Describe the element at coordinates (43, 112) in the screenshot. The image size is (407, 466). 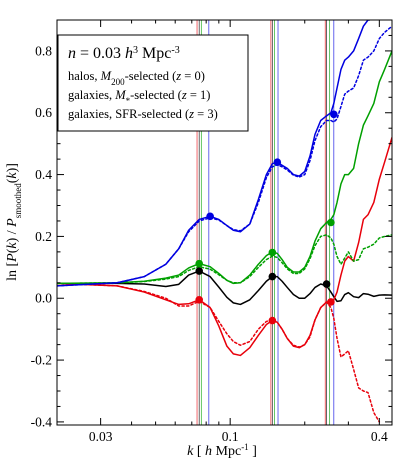
I see `y-tick-label: 0.6` at that location.